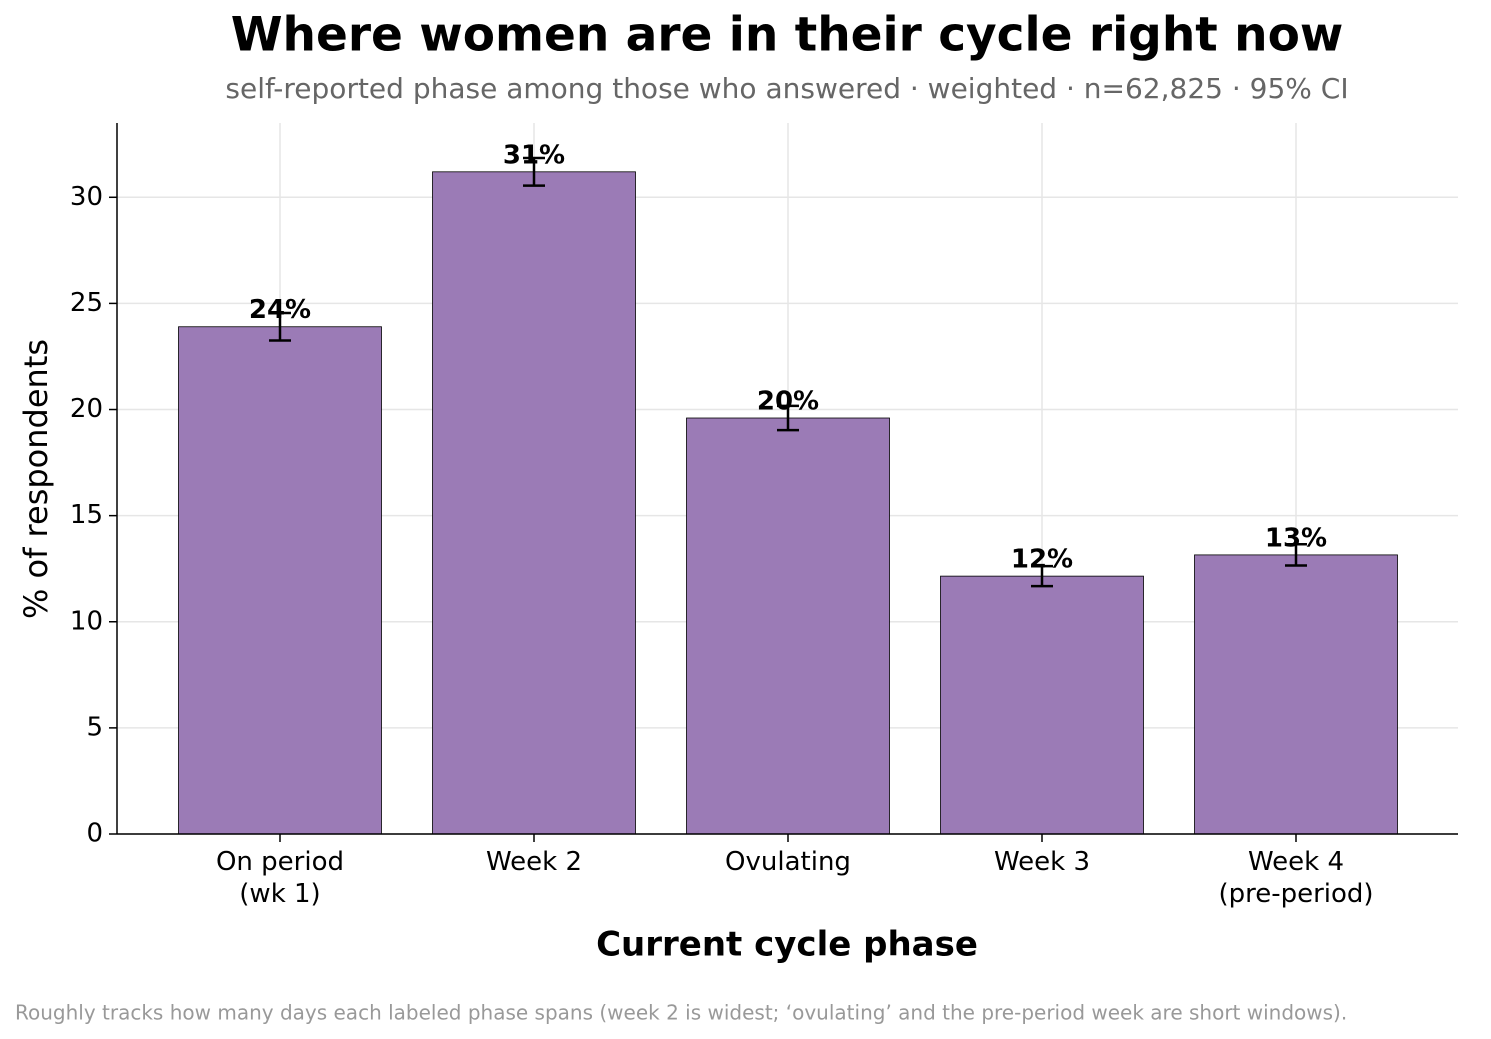  I want to click on x-tick-label: Week 3, so click(1042, 862).